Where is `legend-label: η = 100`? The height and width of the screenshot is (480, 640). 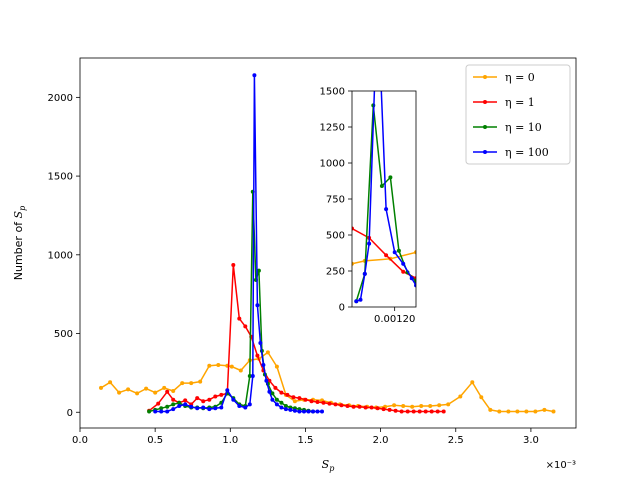 legend-label: η = 100 is located at coordinates (527, 152).